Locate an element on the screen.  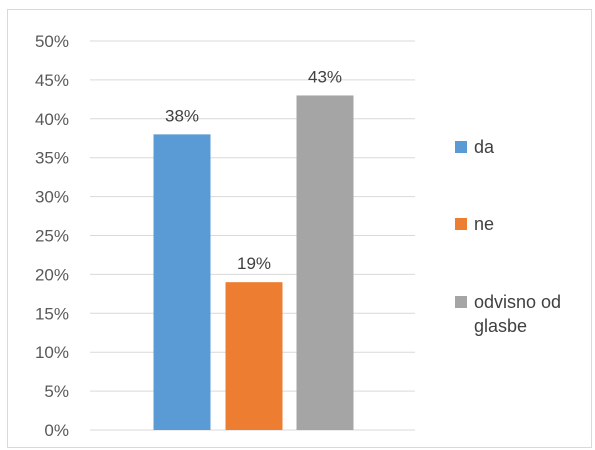
y-tick-label: 30% is located at coordinates (52, 197).